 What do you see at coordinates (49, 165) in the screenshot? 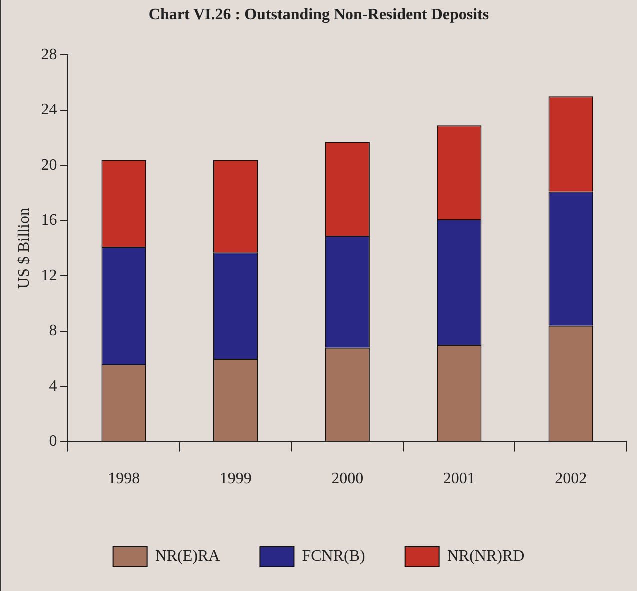
I see `y-tick-label: 20` at bounding box center [49, 165].